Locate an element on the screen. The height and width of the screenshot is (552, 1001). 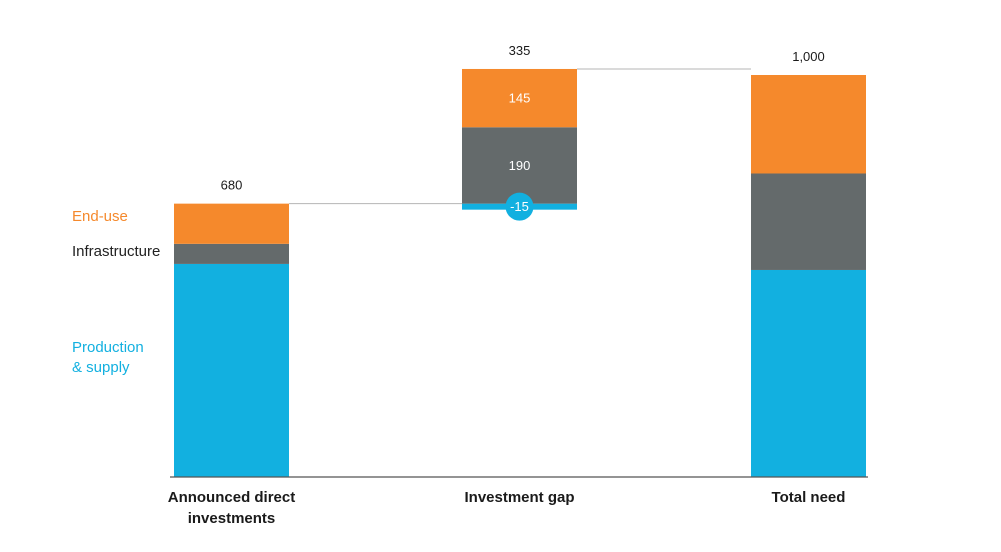
segment-value-label: -15 is located at coordinates (519, 206).